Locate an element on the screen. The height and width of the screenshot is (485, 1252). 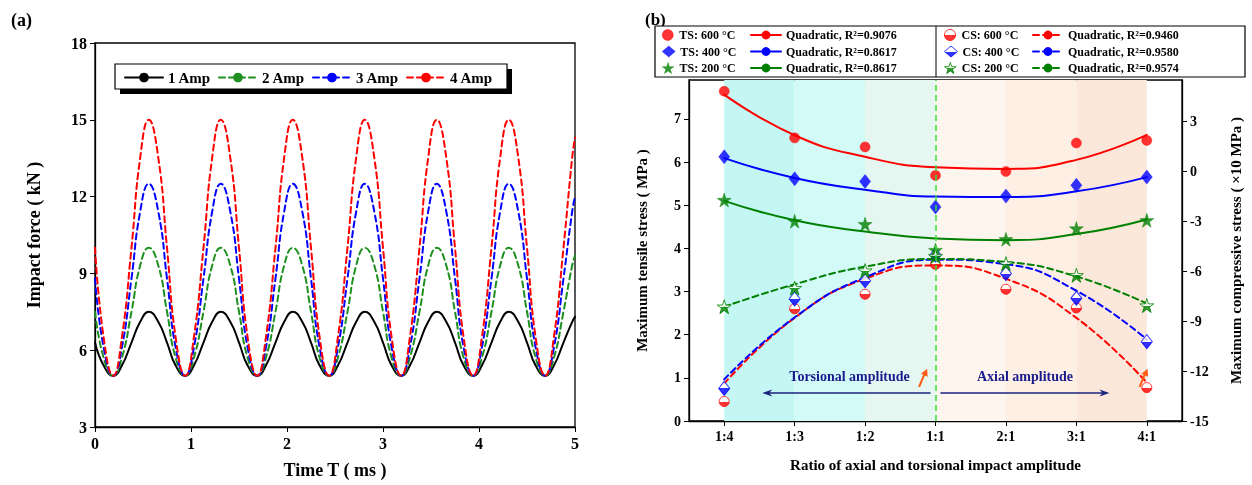
legend-label: Quadratic, R²=0.9076 is located at coordinates (841, 35).